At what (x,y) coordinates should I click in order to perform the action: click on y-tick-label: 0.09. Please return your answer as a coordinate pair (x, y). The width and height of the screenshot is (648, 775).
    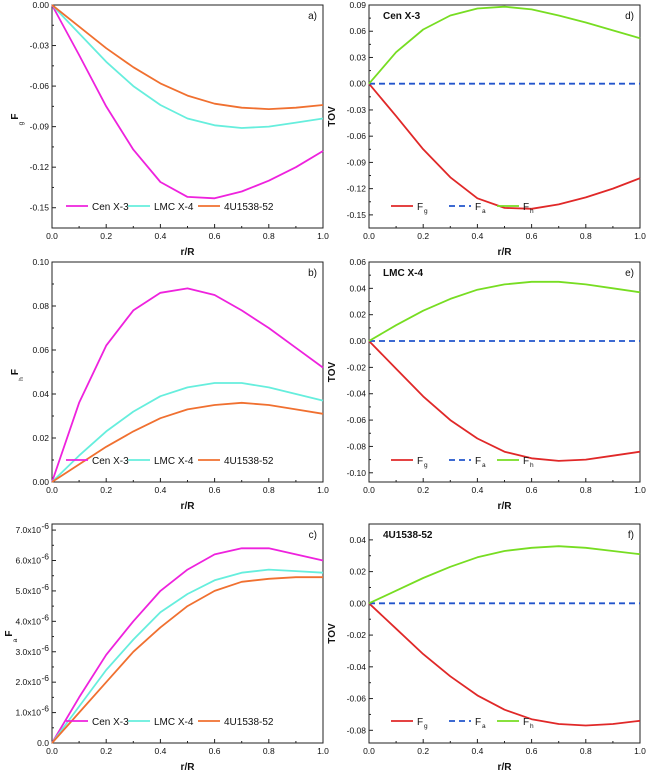
    Looking at the image, I should click on (357, 5).